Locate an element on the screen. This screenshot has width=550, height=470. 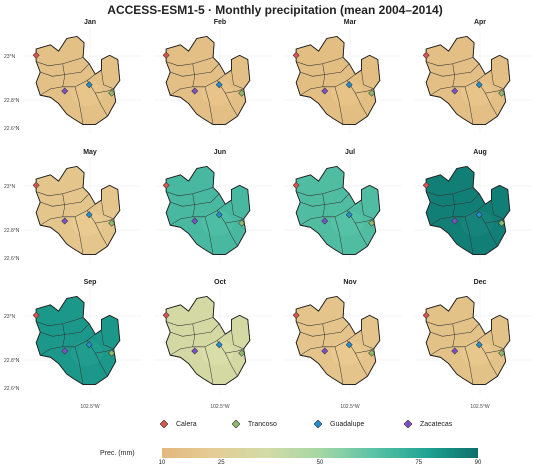
colorbar-title: Prec. (mm) is located at coordinates (117, 453).